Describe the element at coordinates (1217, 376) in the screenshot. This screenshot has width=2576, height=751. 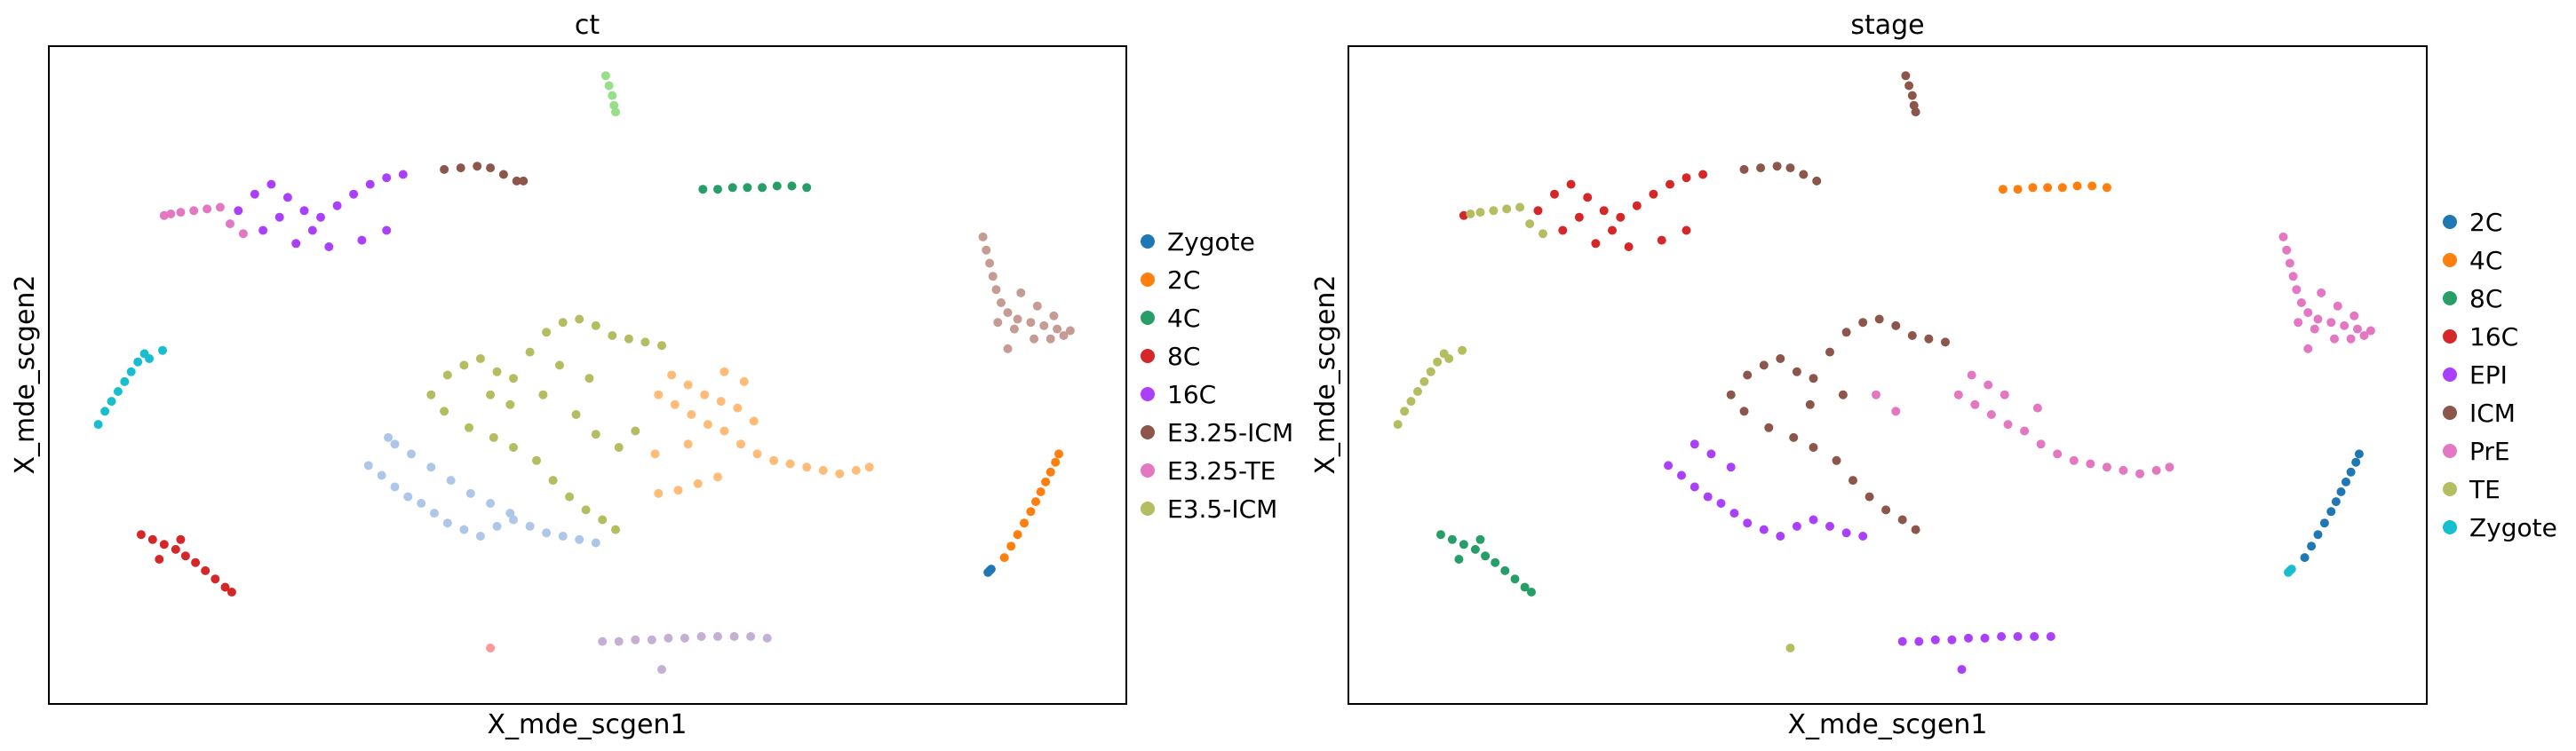
I see `legend: Zygote 2C 4C 8C 16C E3.25-ICM E3.25-TE E3.5-ICM` at that location.